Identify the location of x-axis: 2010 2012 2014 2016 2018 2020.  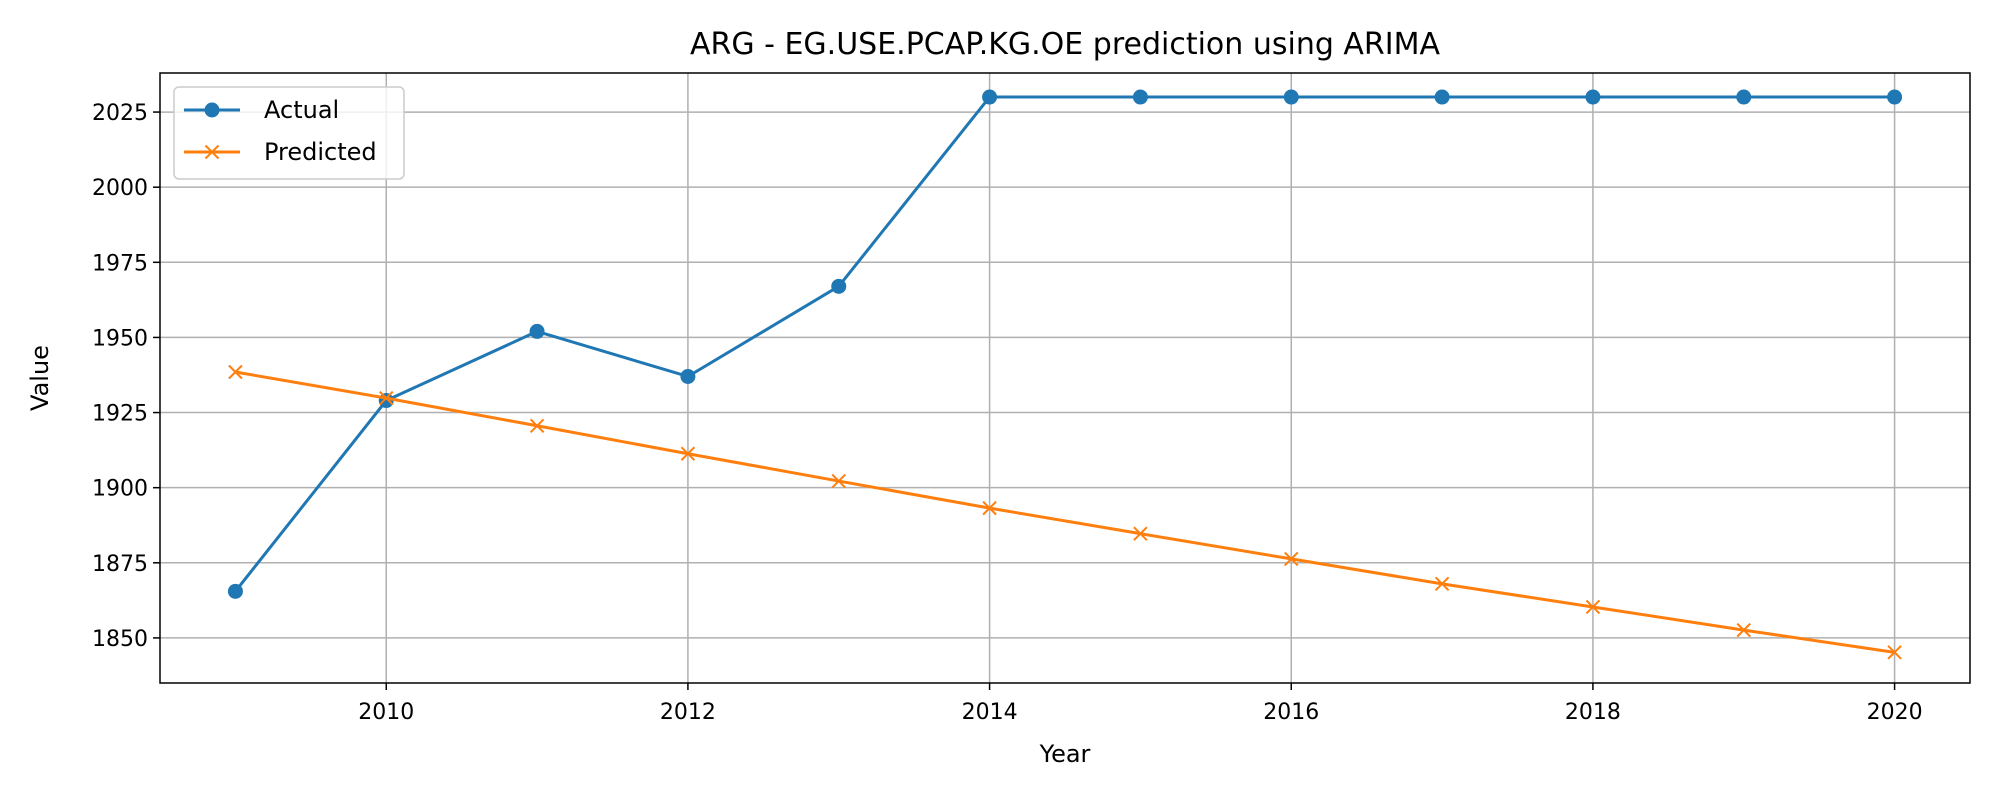
(1140, 704).